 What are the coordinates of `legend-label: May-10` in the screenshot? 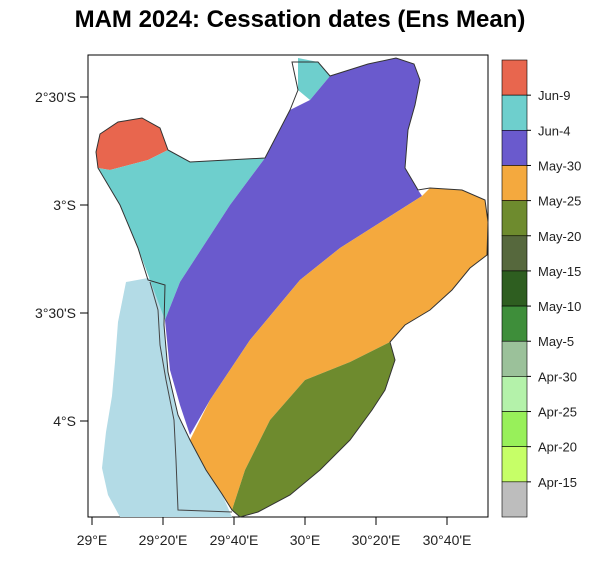 It's located at (559, 306).